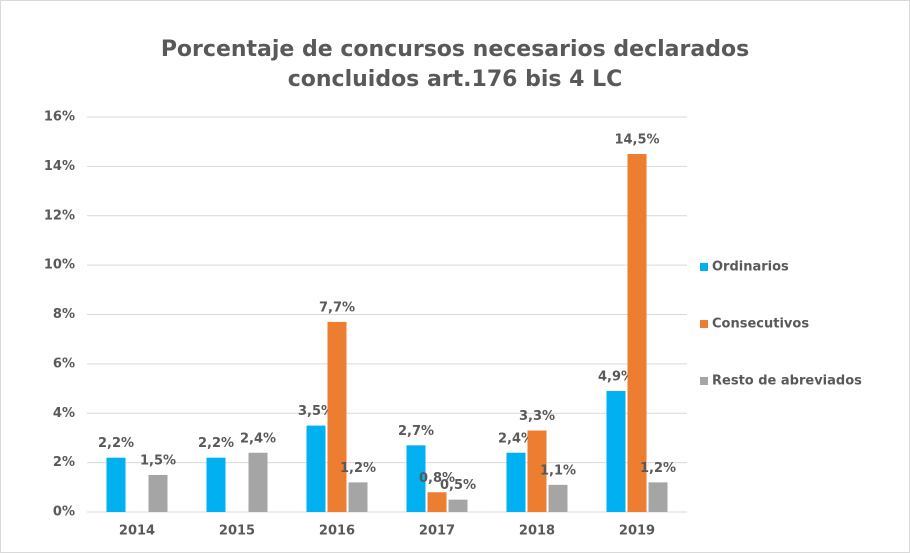 The image size is (910, 553). Describe the element at coordinates (637, 531) in the screenshot. I see `x-tick-label: 2019` at that location.